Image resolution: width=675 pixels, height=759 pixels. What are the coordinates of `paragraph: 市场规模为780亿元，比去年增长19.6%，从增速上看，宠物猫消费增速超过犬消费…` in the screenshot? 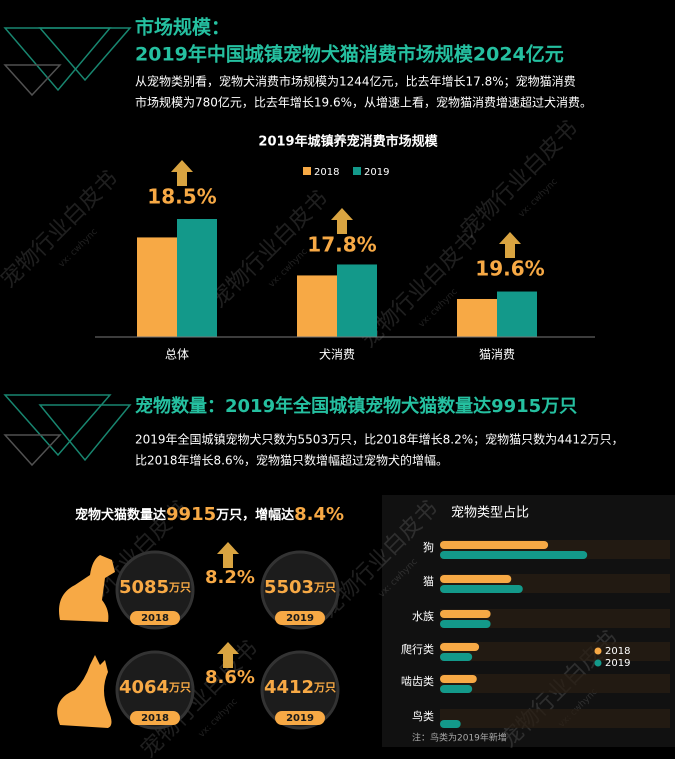 It's located at (363, 102).